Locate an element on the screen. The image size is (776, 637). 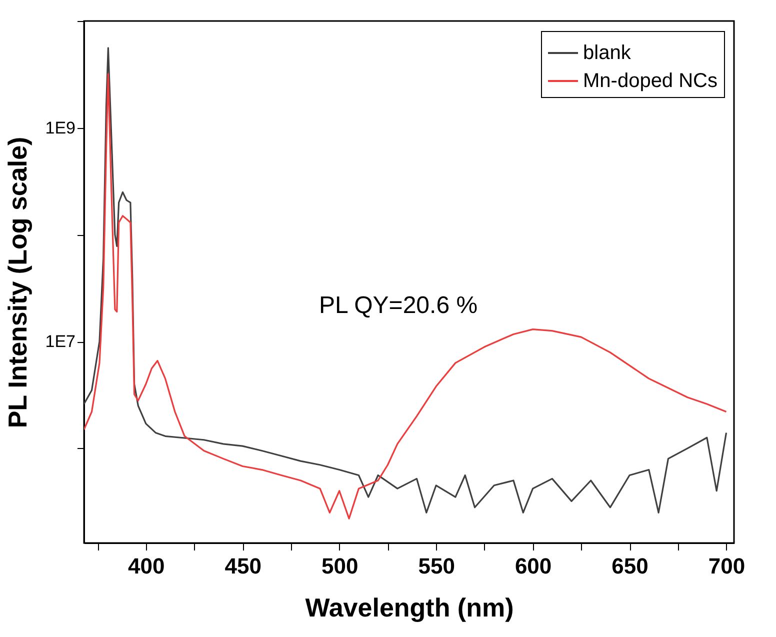
legend-label: blank is located at coordinates (607, 53).